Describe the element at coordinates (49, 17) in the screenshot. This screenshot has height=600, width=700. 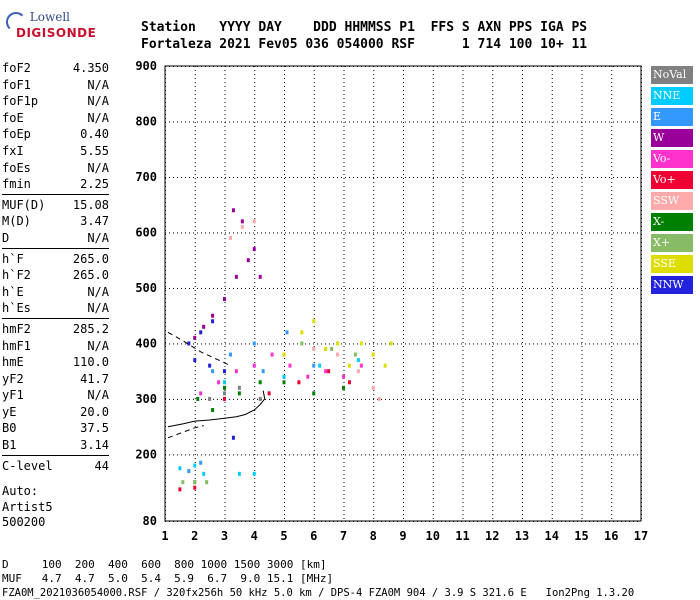
I see `logo-brand: Lowell` at that location.